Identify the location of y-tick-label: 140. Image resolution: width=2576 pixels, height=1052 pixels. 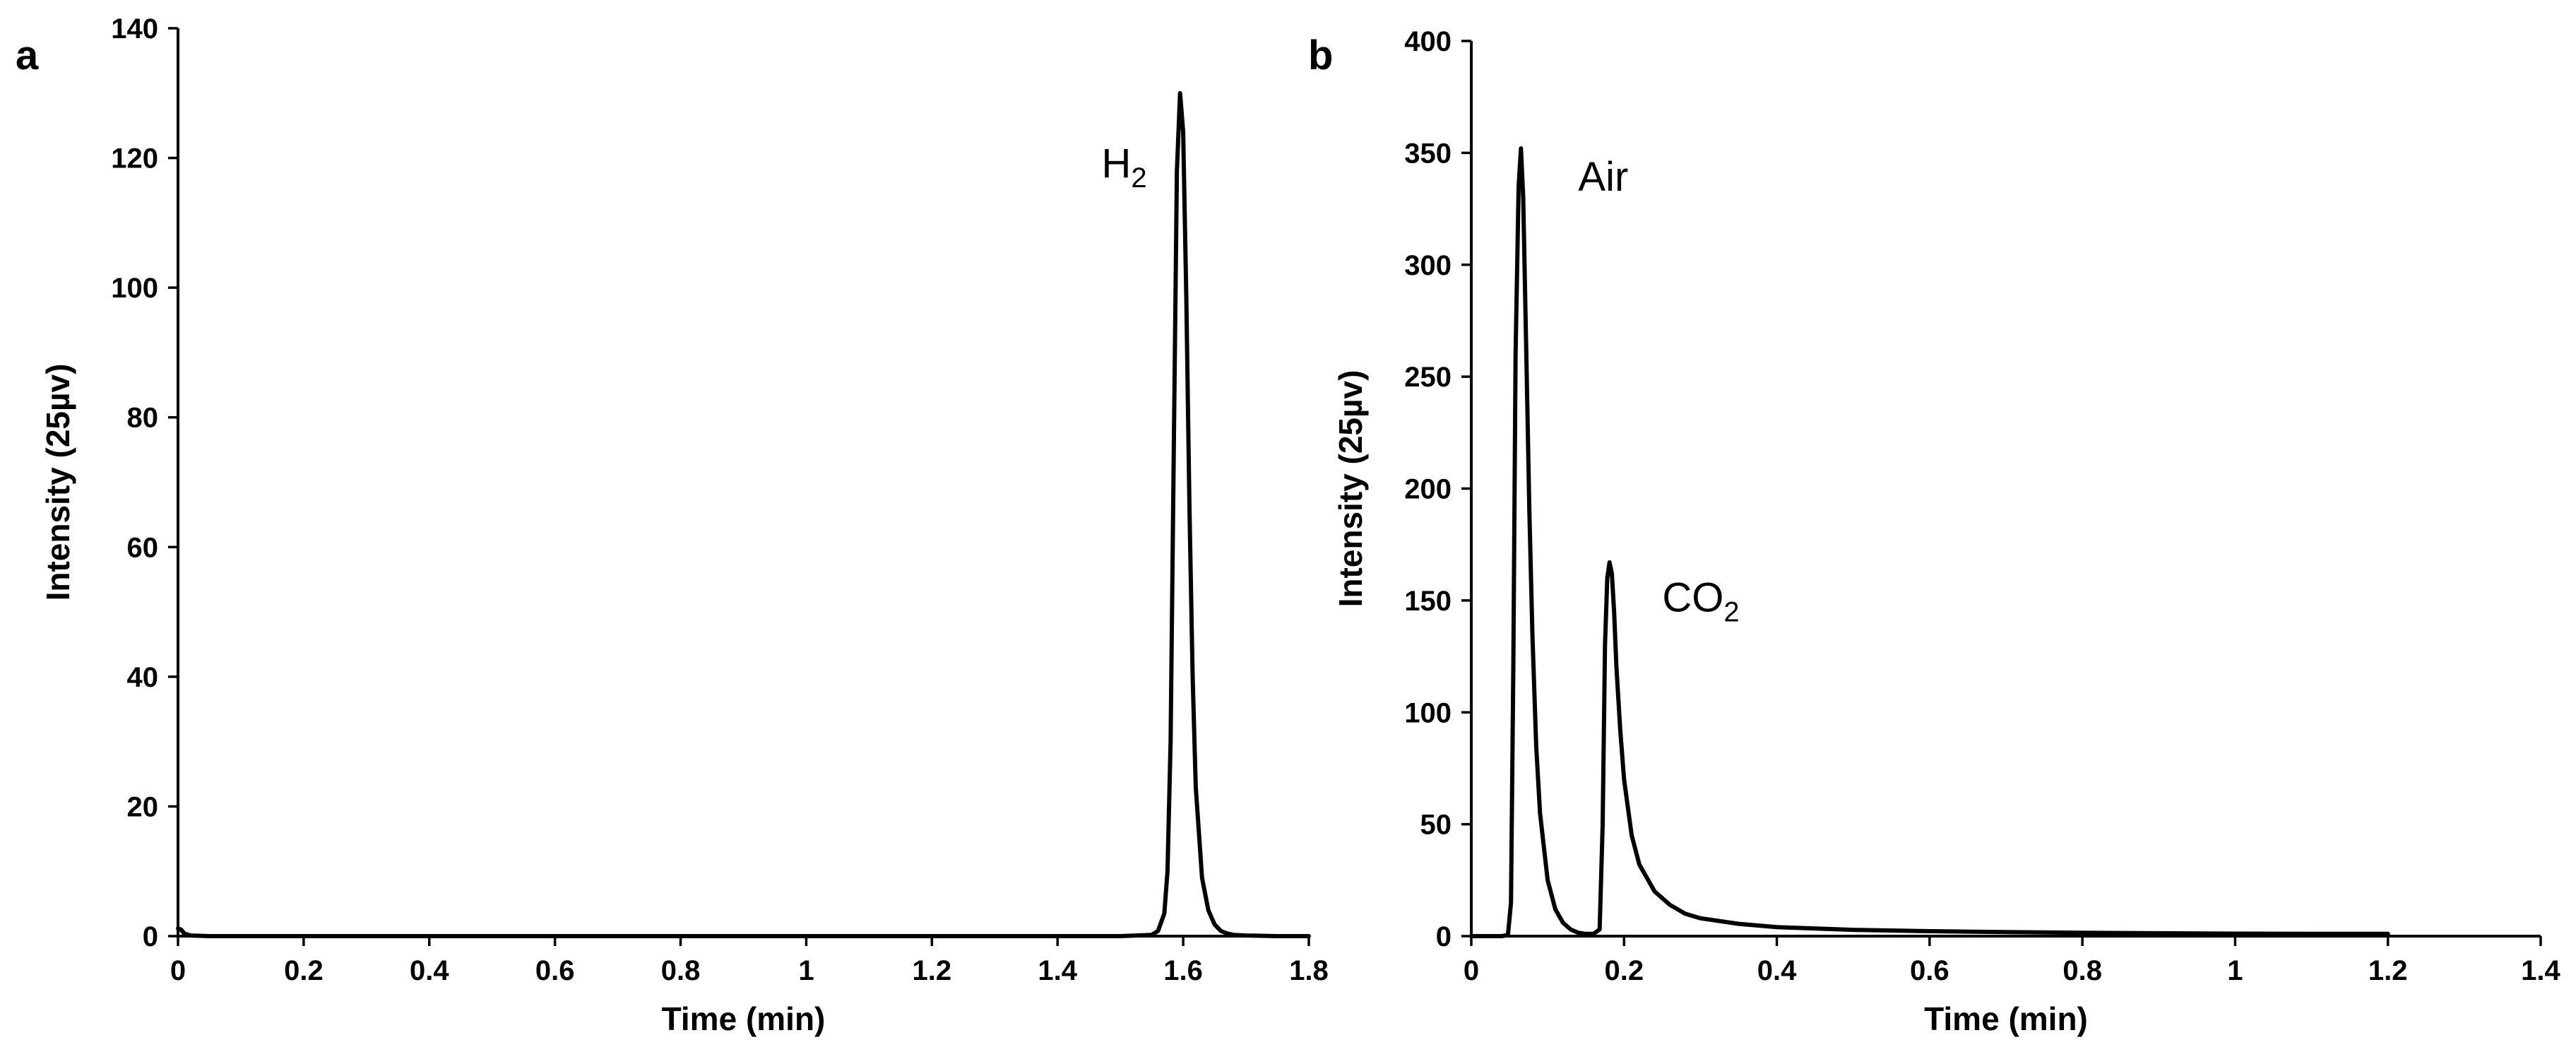
(134, 29).